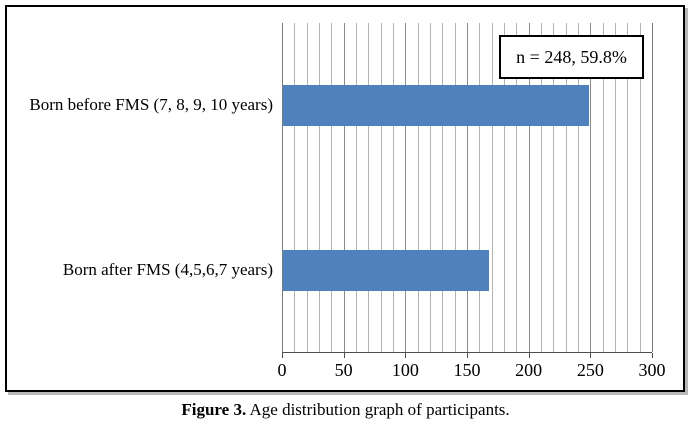 This screenshot has width=691, height=431. I want to click on x-axis-tick-label: 200, so click(529, 370).